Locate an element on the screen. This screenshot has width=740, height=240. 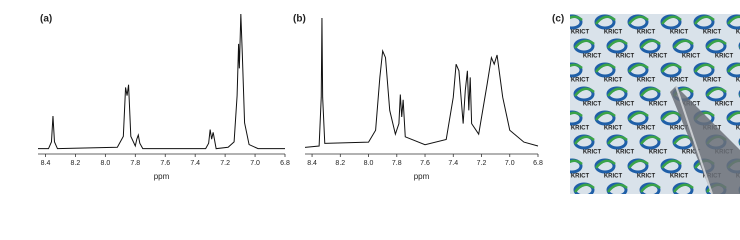
pen is located at coordinates (705, 140).